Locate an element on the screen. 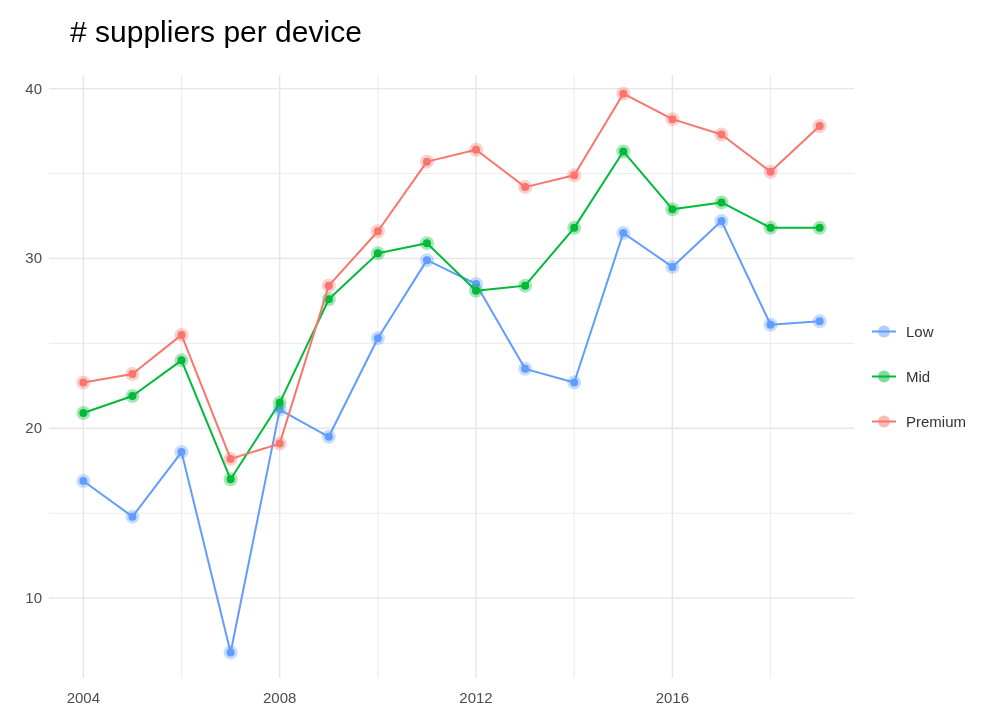 The height and width of the screenshot is (713, 1002). x-tick-label: 2012 is located at coordinates (476, 697).